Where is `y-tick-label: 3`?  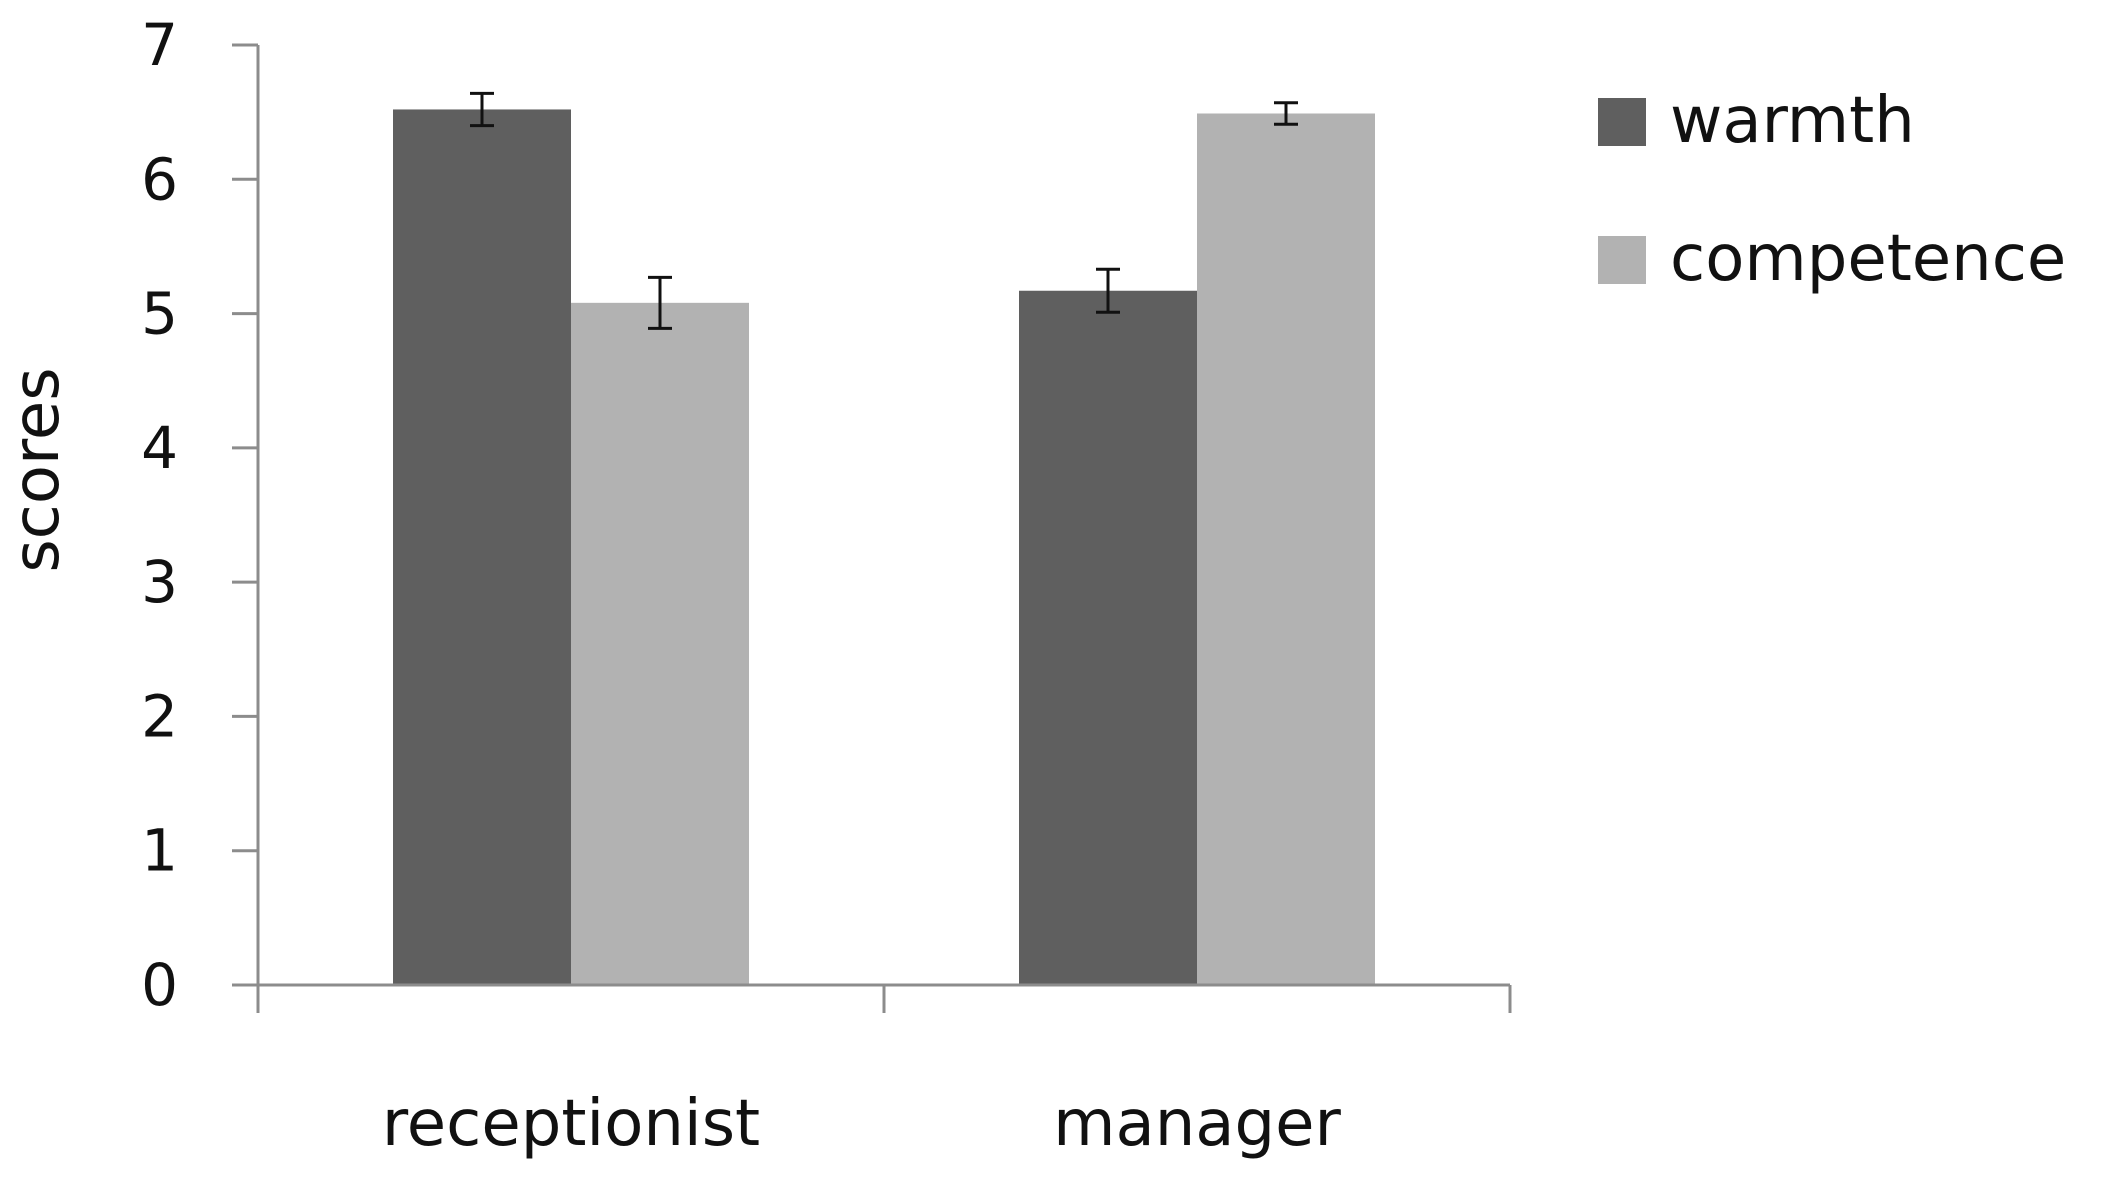
y-tick-label: 3 is located at coordinates (159, 582).